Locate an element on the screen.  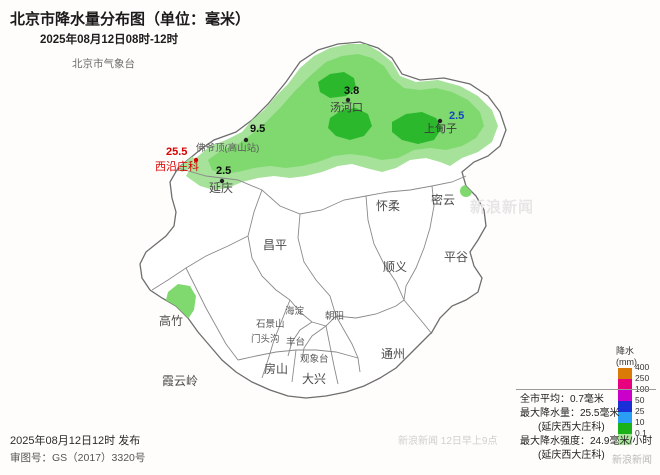
time-range-label: 2025年08月12日08时-12时 is located at coordinates (109, 40).